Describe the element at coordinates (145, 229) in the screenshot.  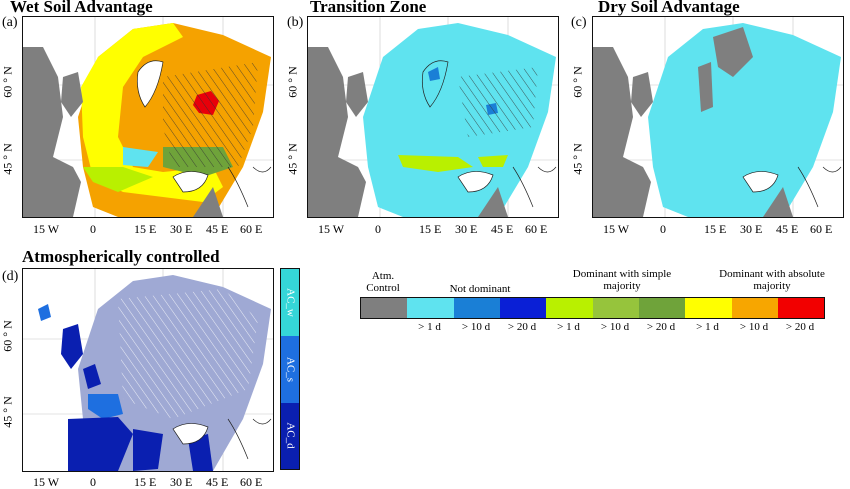
I see `lon-tick-a-2: 15 E` at that location.